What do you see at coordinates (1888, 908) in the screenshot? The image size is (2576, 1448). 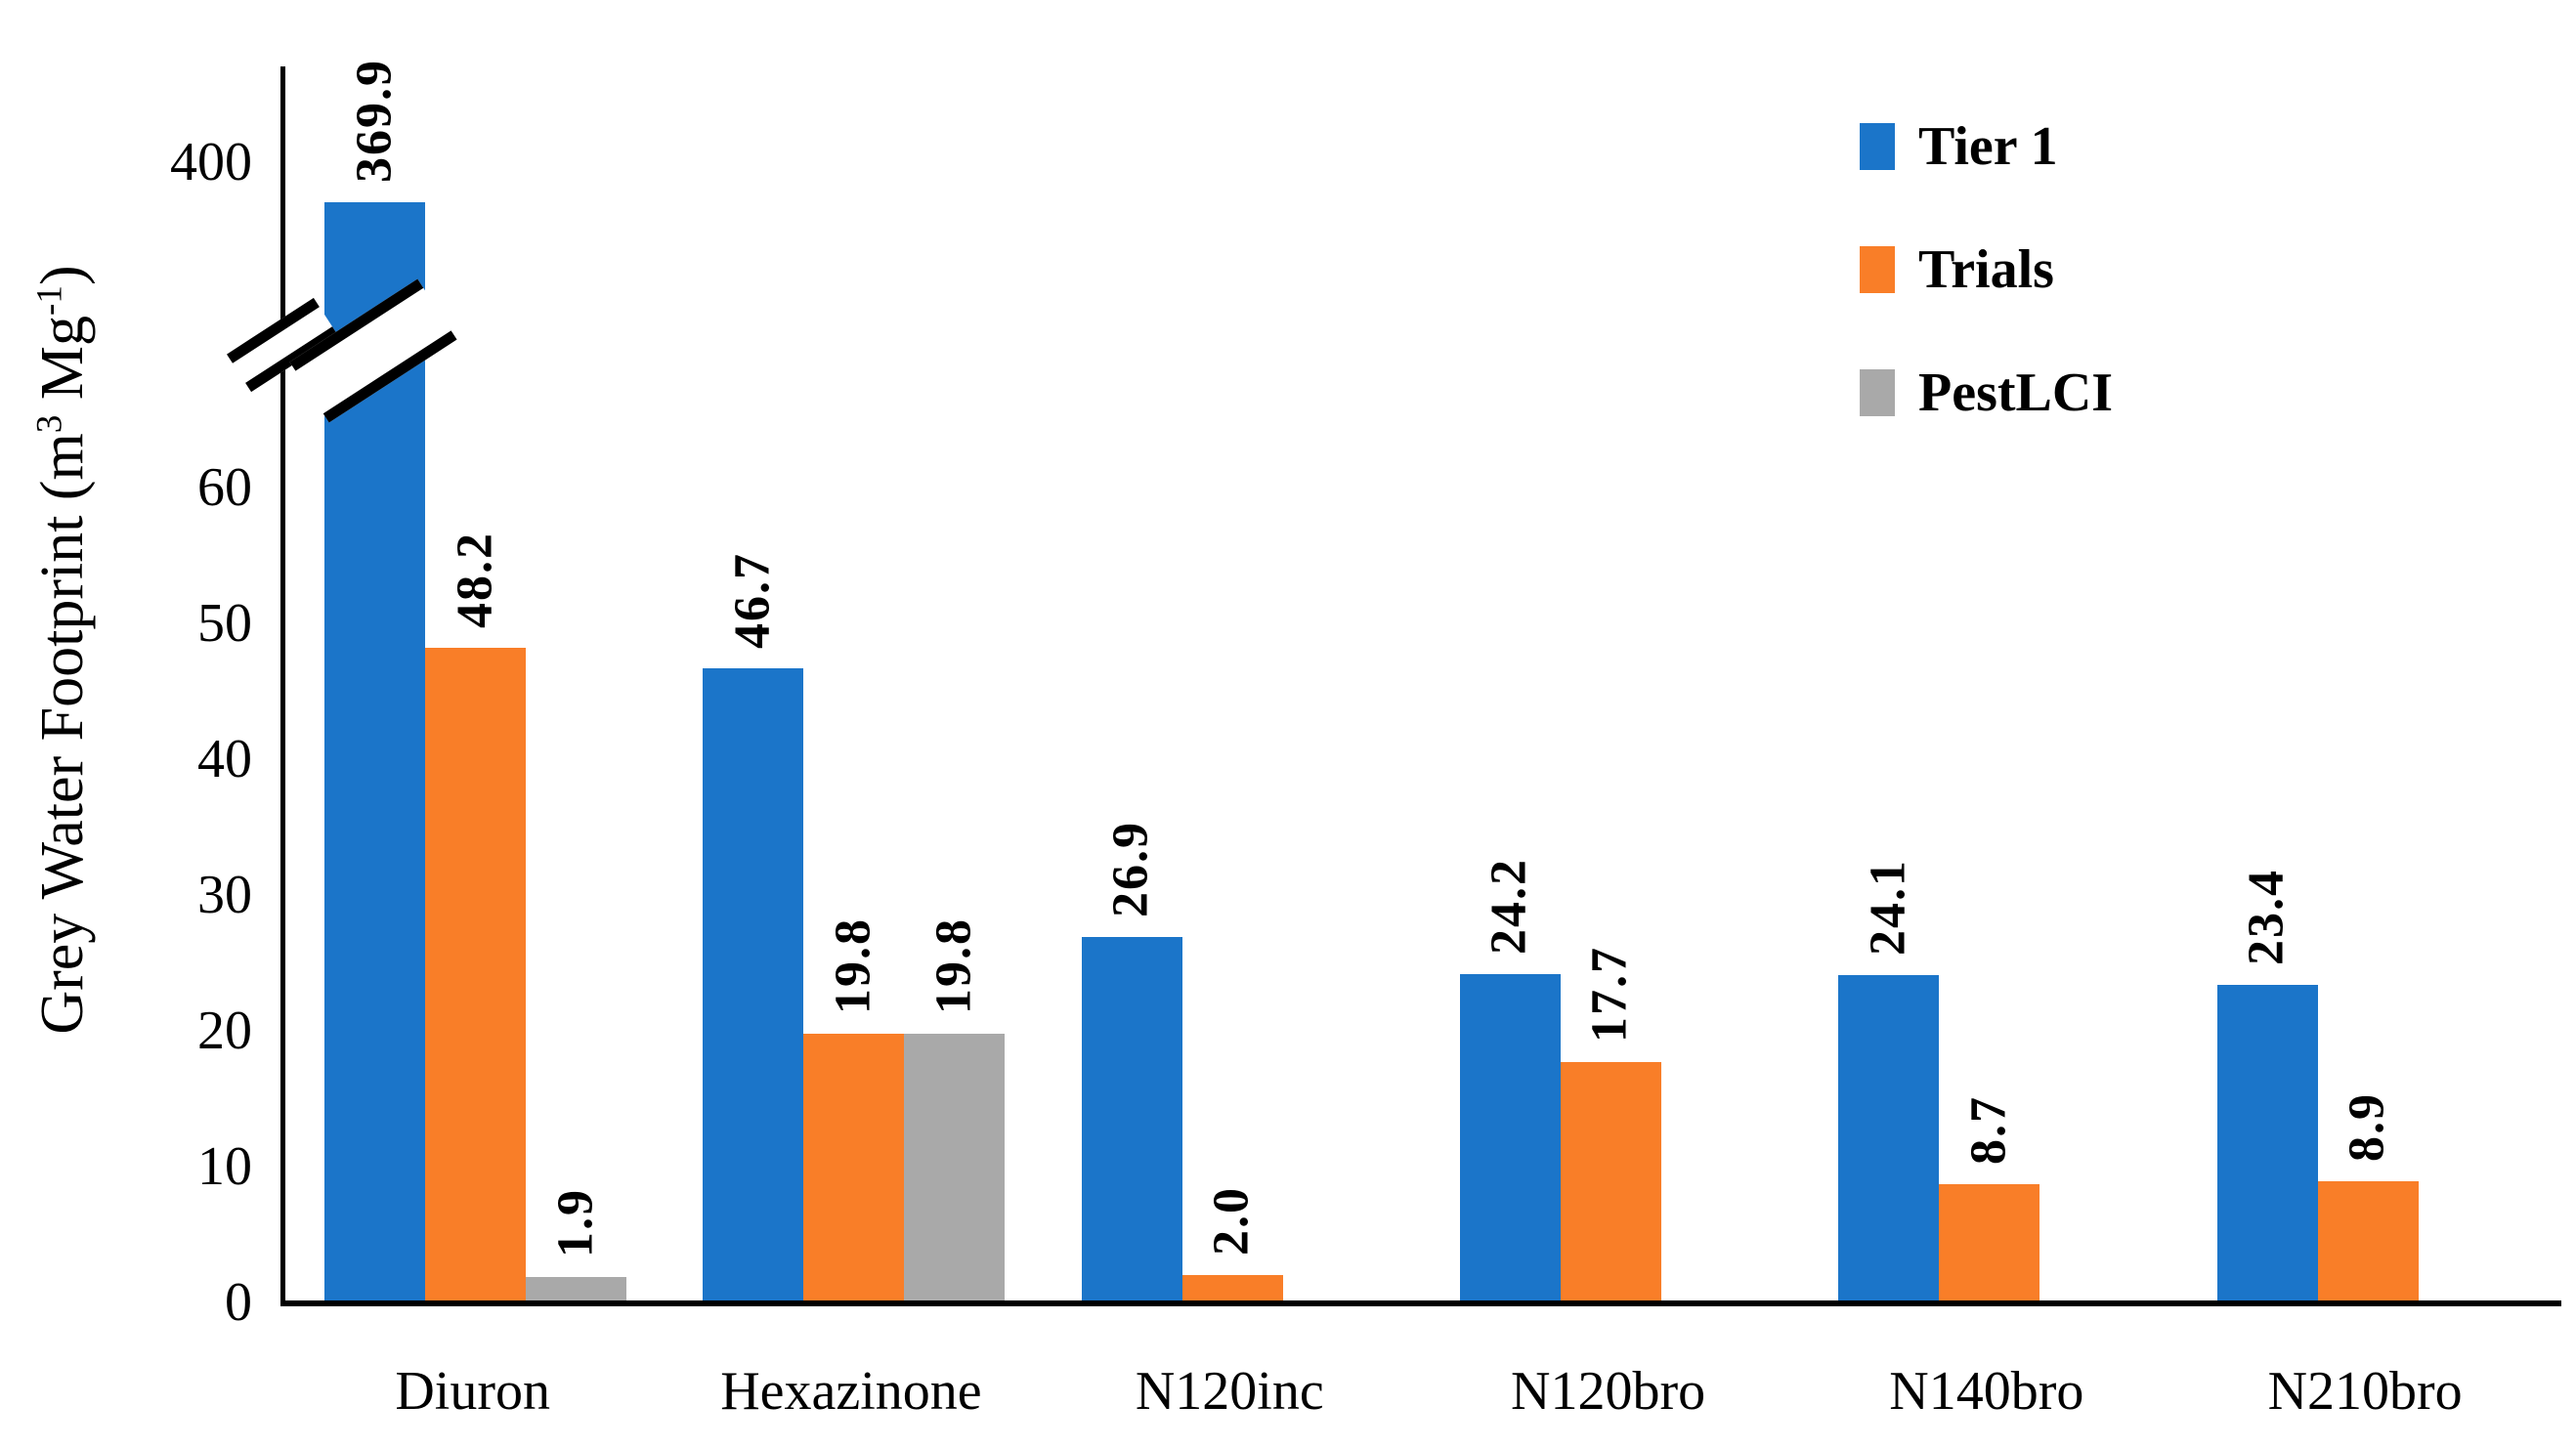 I see `value-label-tier-1-n140bro: 24.1` at bounding box center [1888, 908].